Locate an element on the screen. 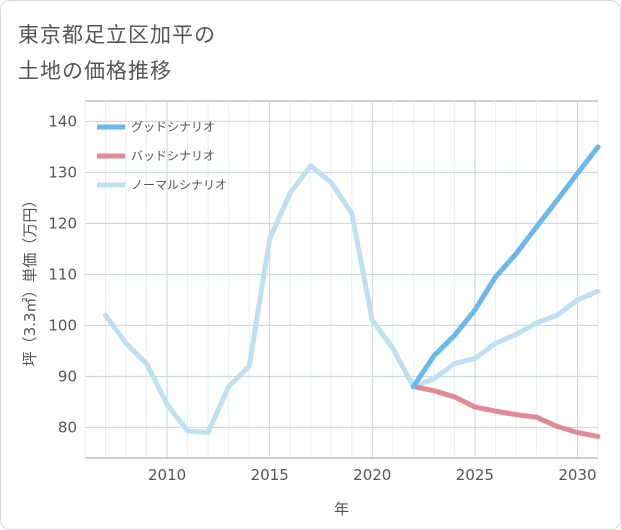  x-tick-label: 2015 is located at coordinates (270, 475).